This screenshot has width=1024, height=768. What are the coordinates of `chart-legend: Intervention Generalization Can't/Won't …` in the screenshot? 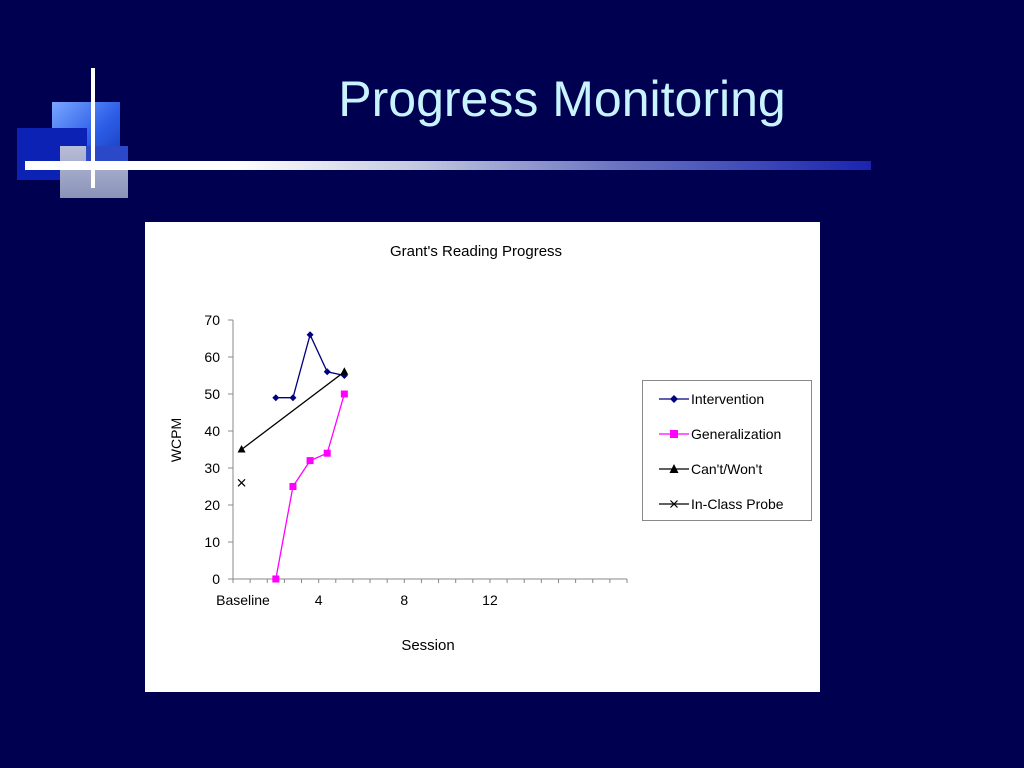 It's located at (727, 450).